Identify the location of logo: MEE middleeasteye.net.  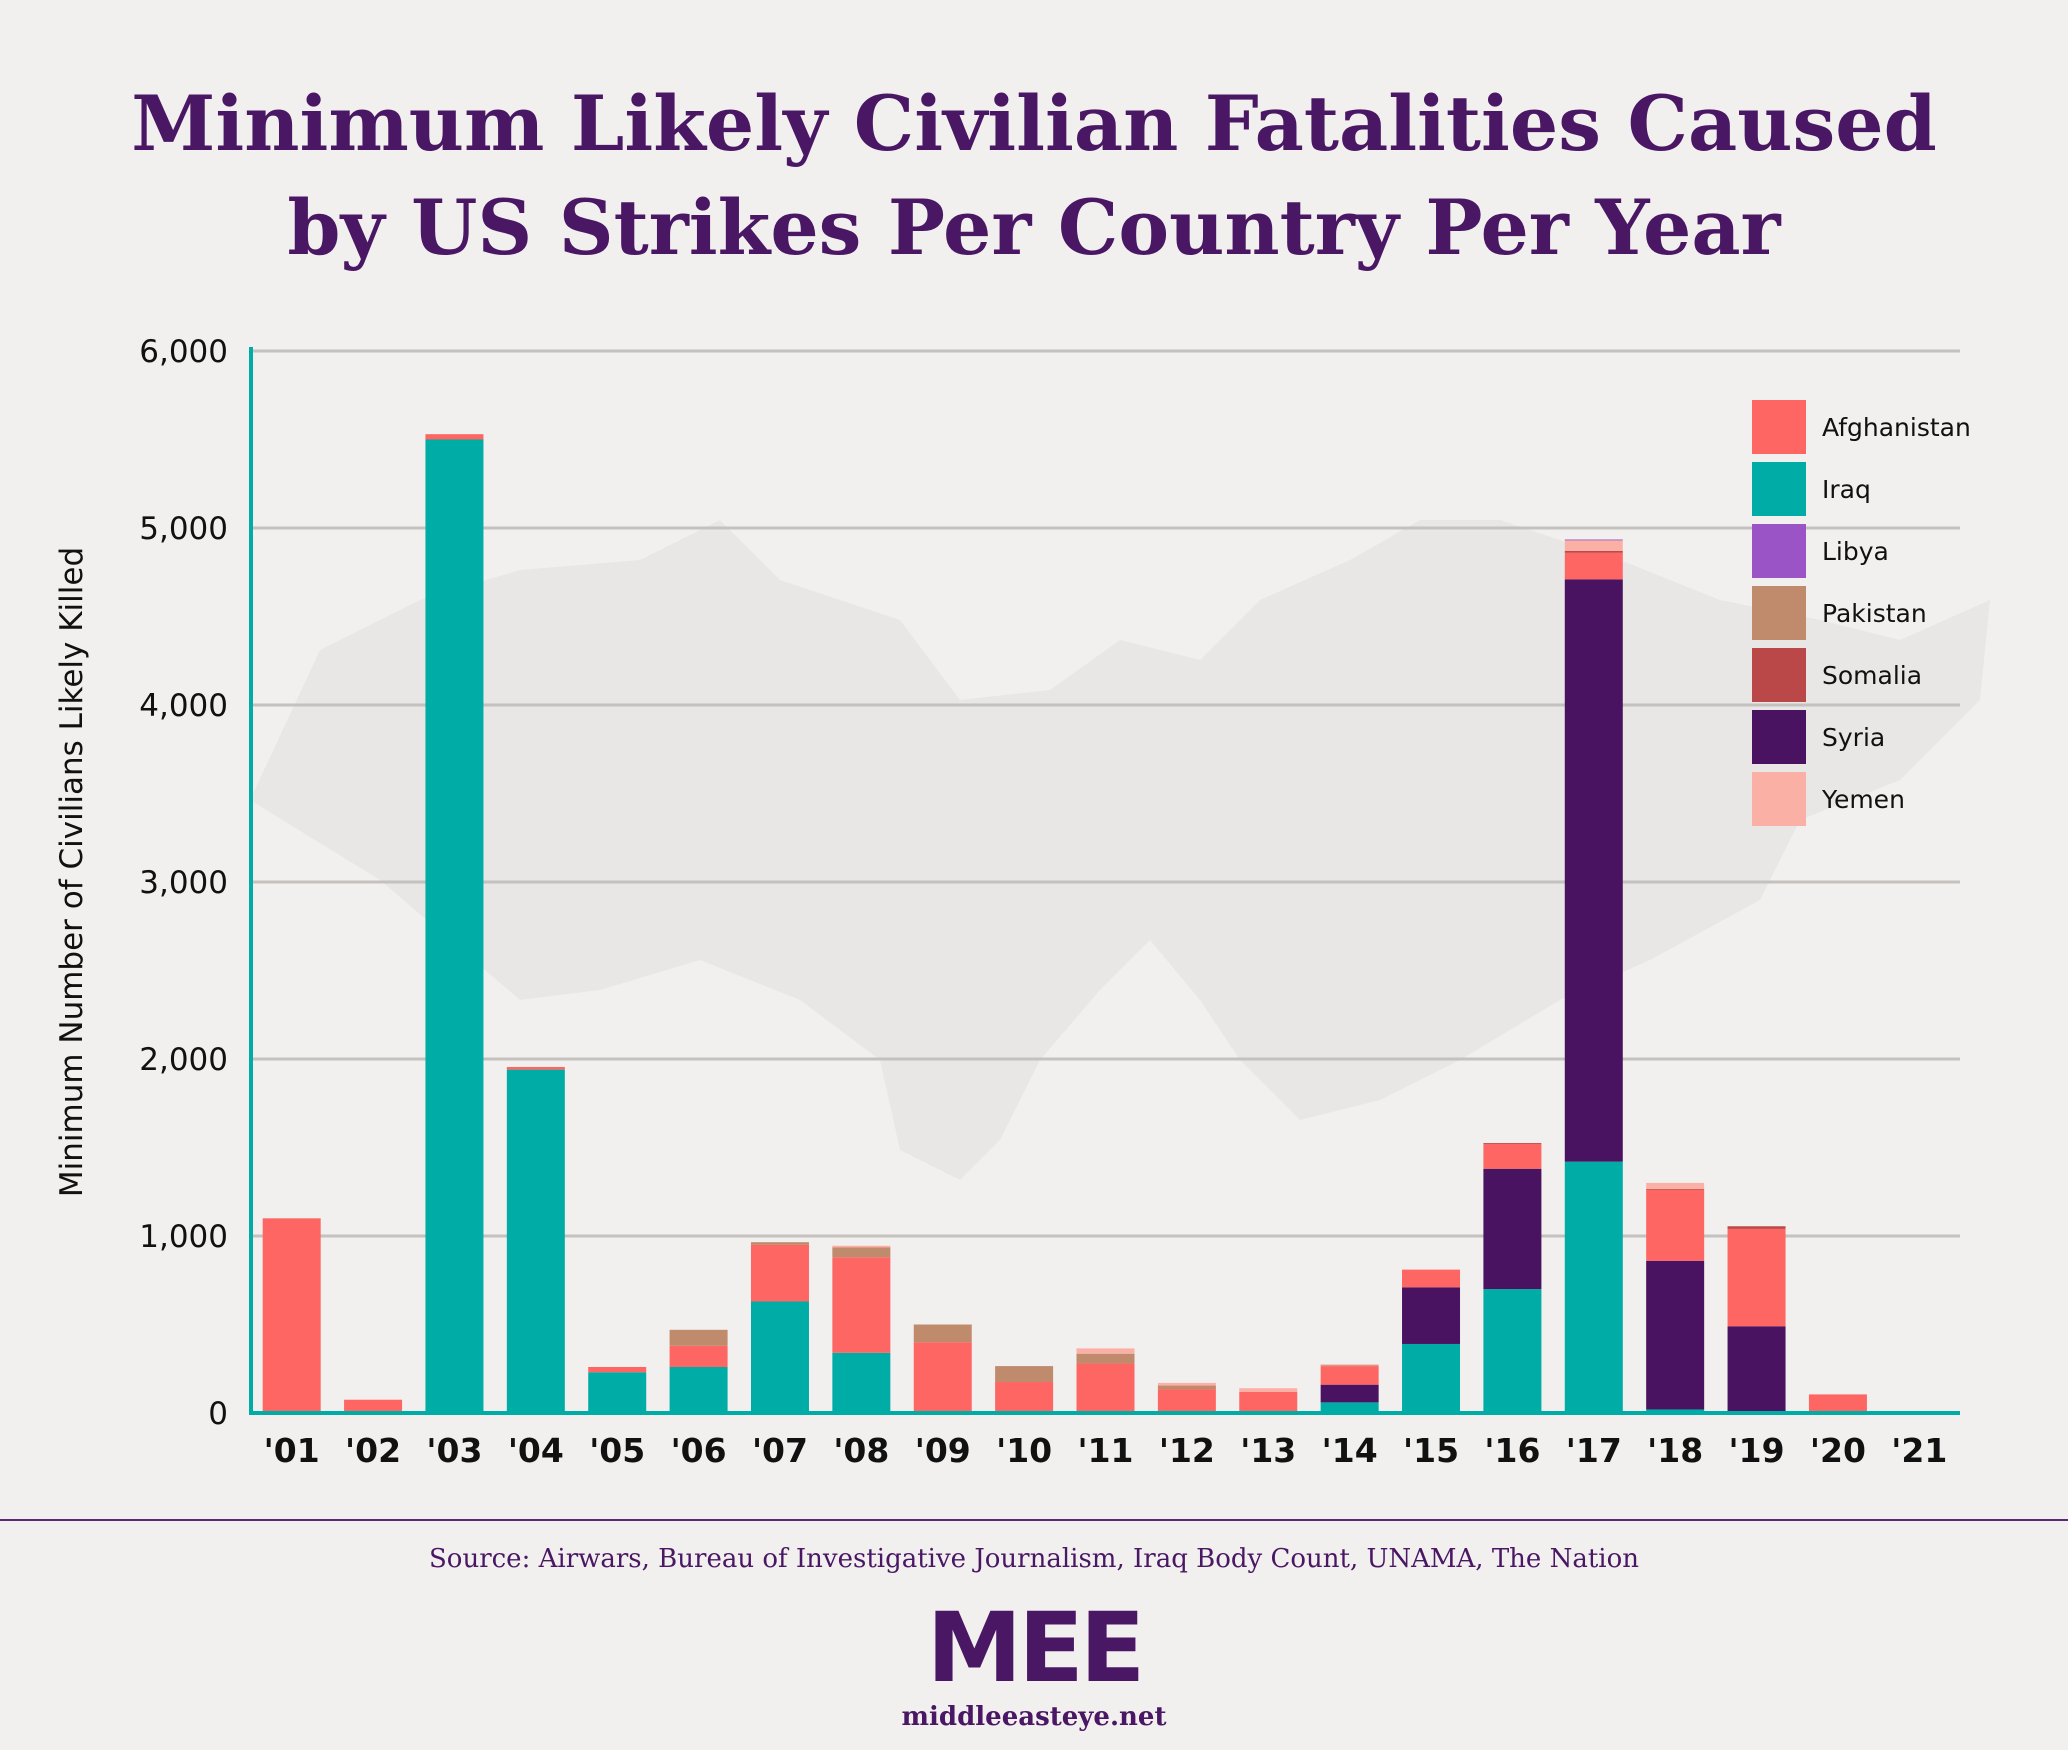
(1034, 1665).